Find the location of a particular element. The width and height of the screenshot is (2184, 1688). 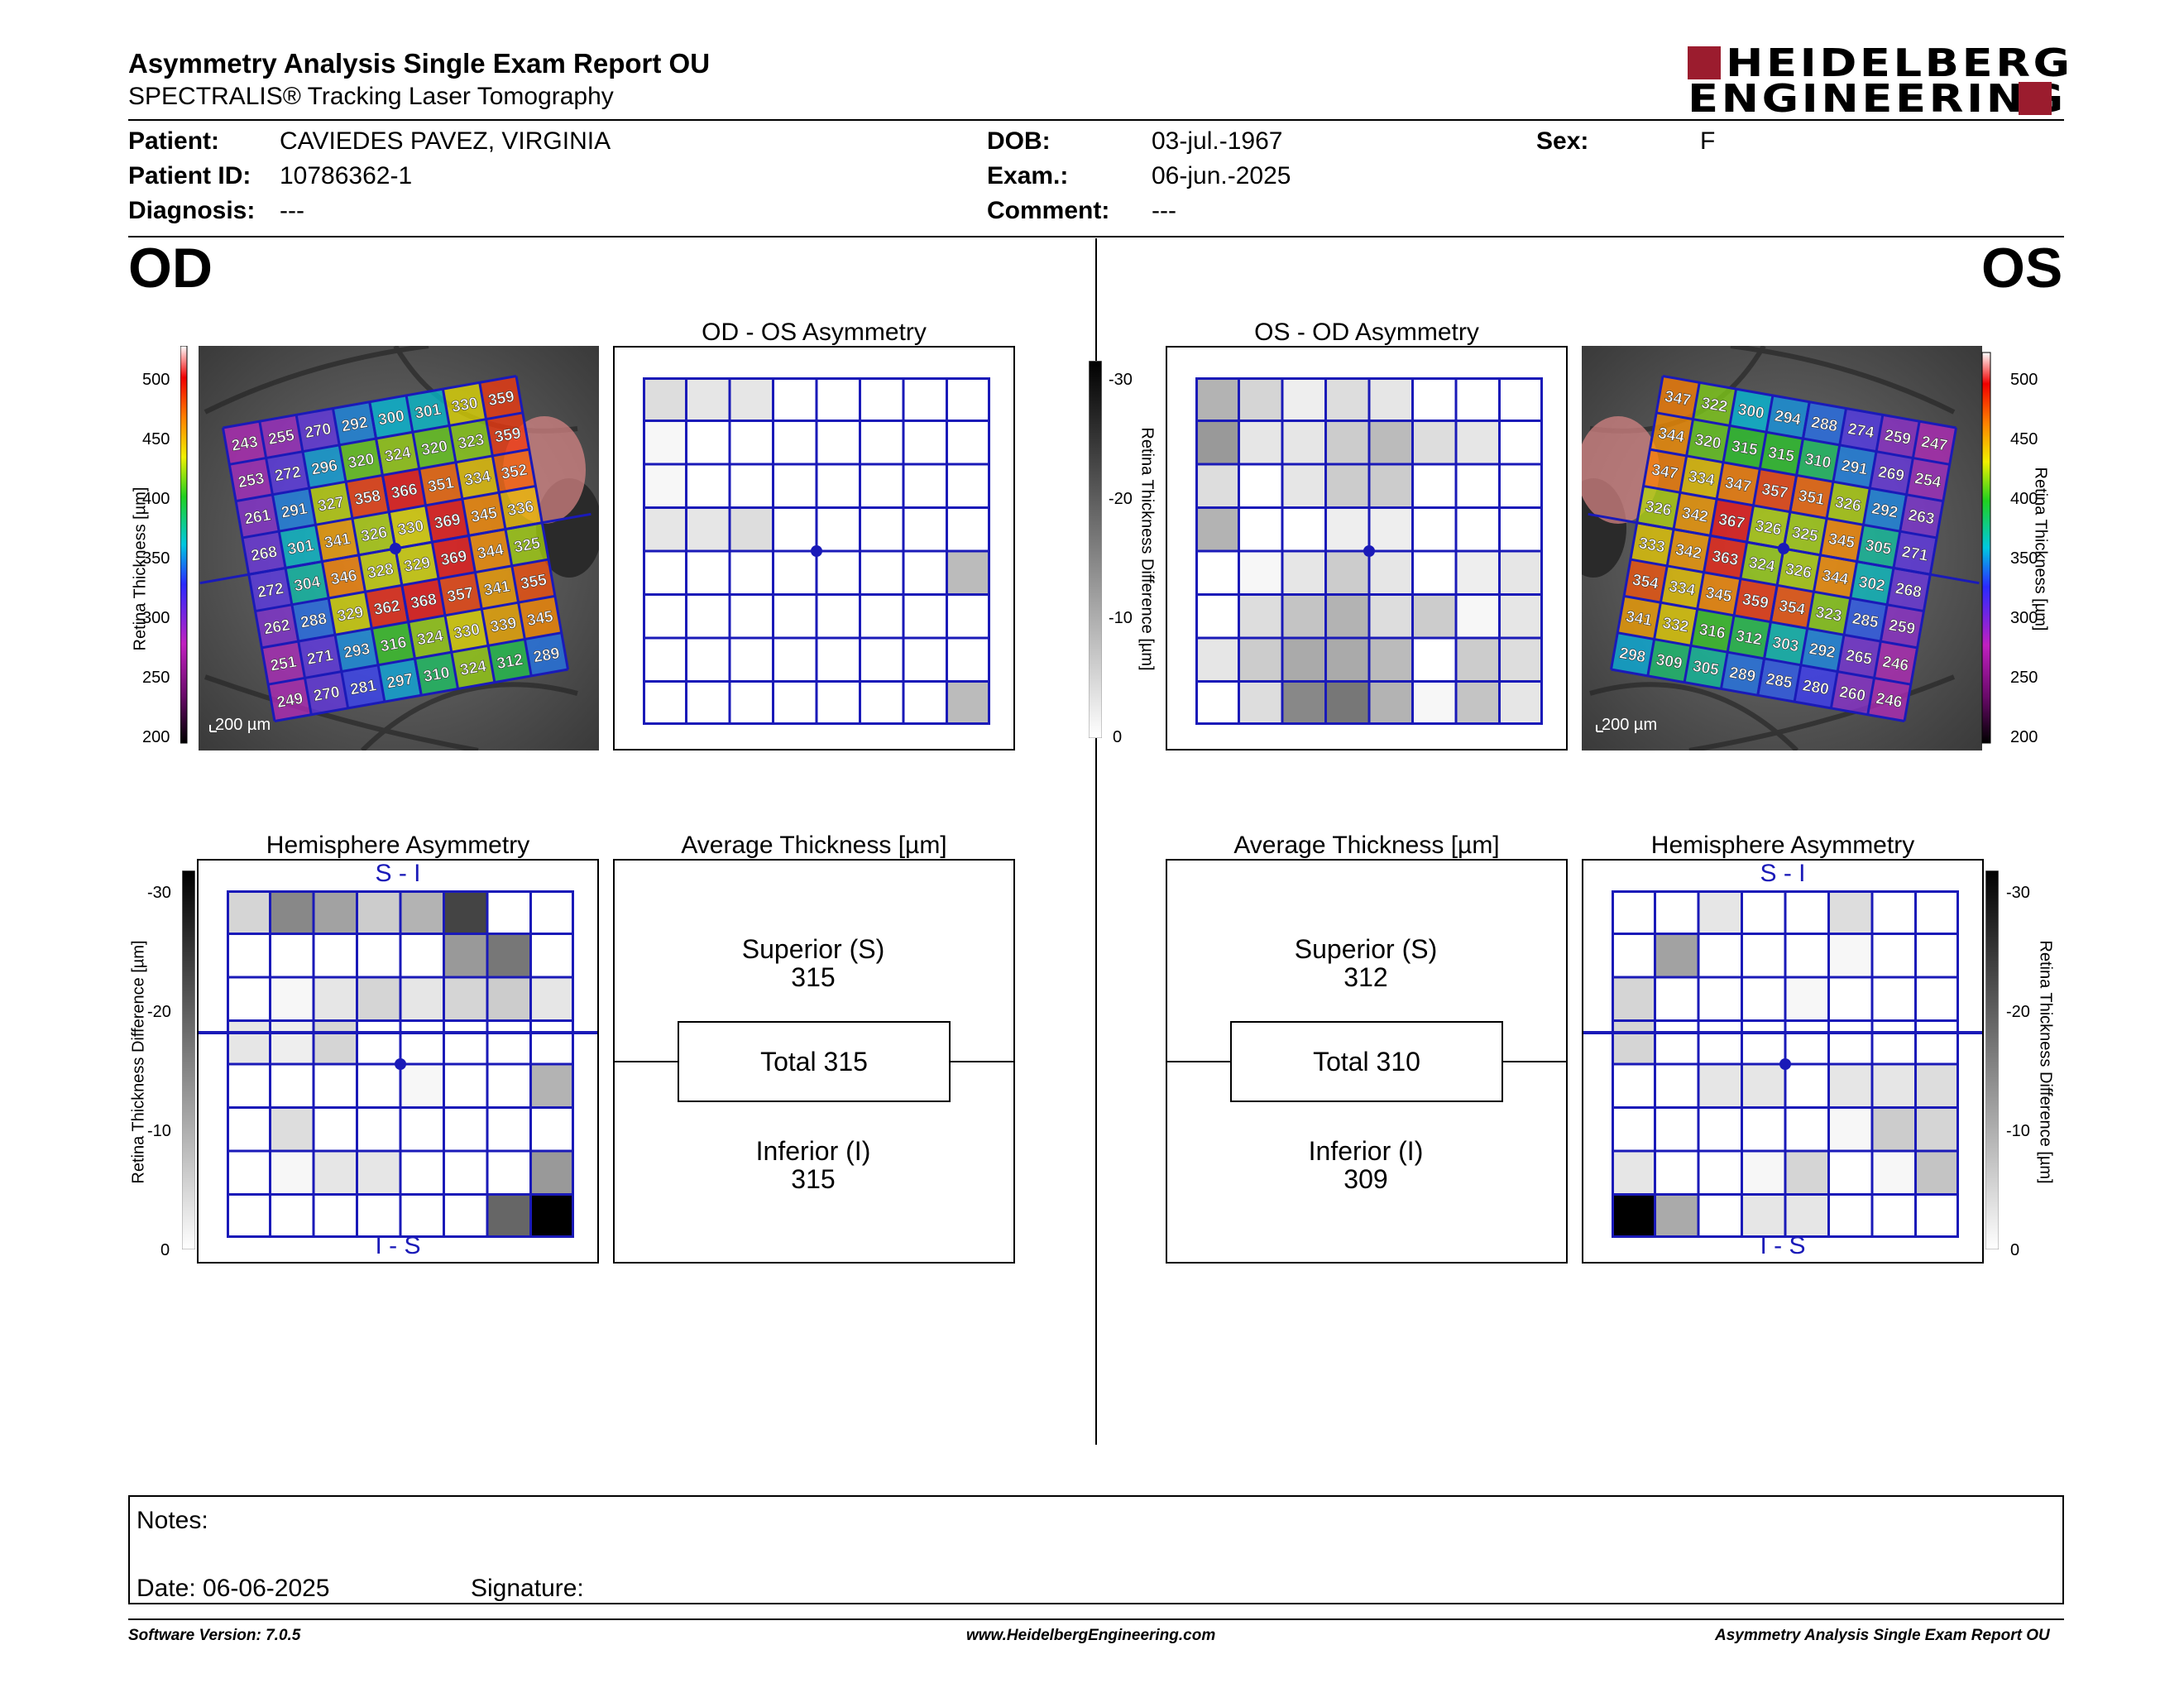

os-thickness-value: 320 is located at coordinates (1707, 442).